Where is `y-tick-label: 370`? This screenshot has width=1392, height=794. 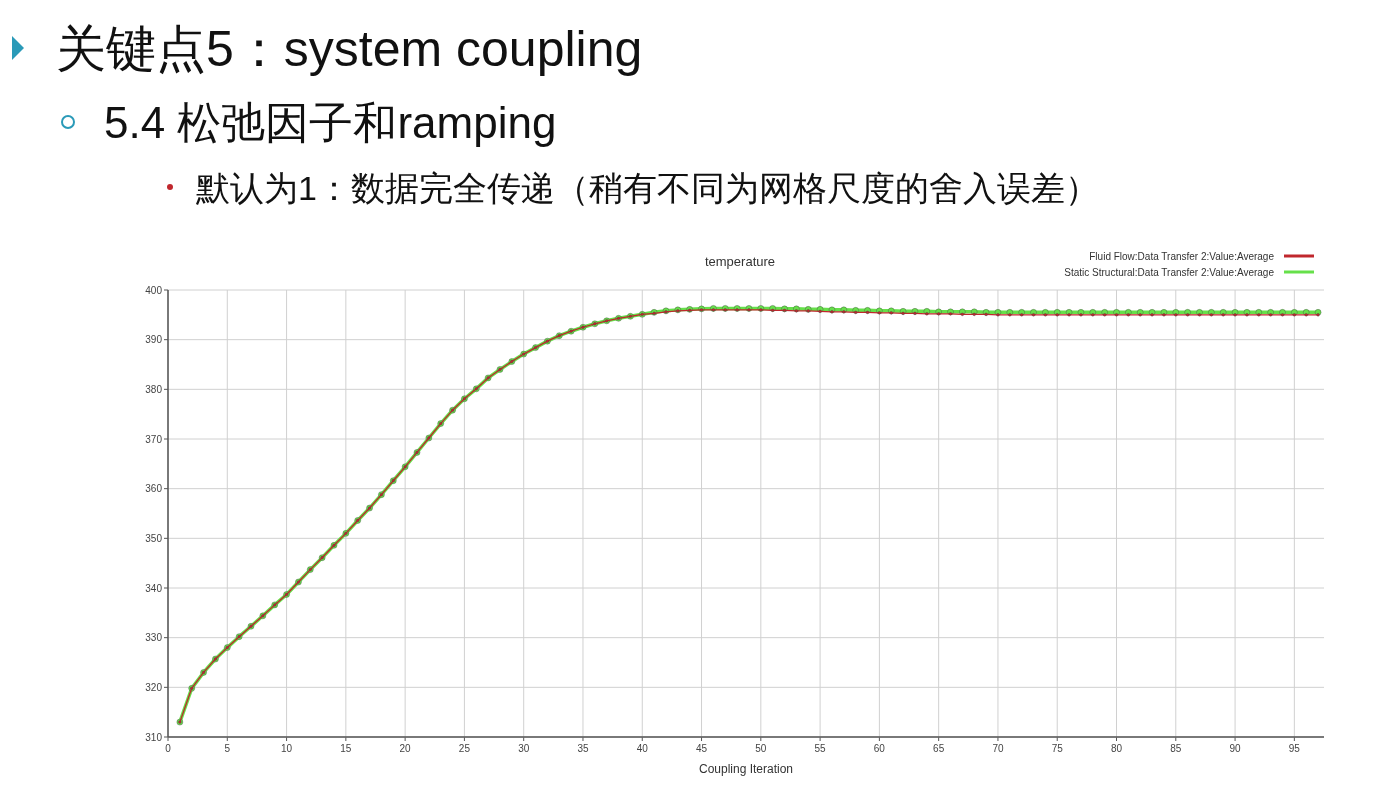 y-tick-label: 370 is located at coordinates (154, 439).